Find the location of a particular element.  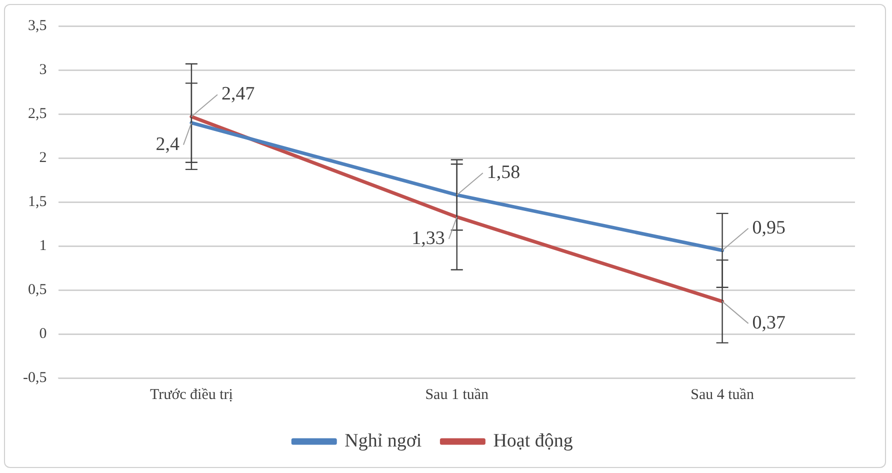

legend-label: Hoạt động is located at coordinates (533, 441).